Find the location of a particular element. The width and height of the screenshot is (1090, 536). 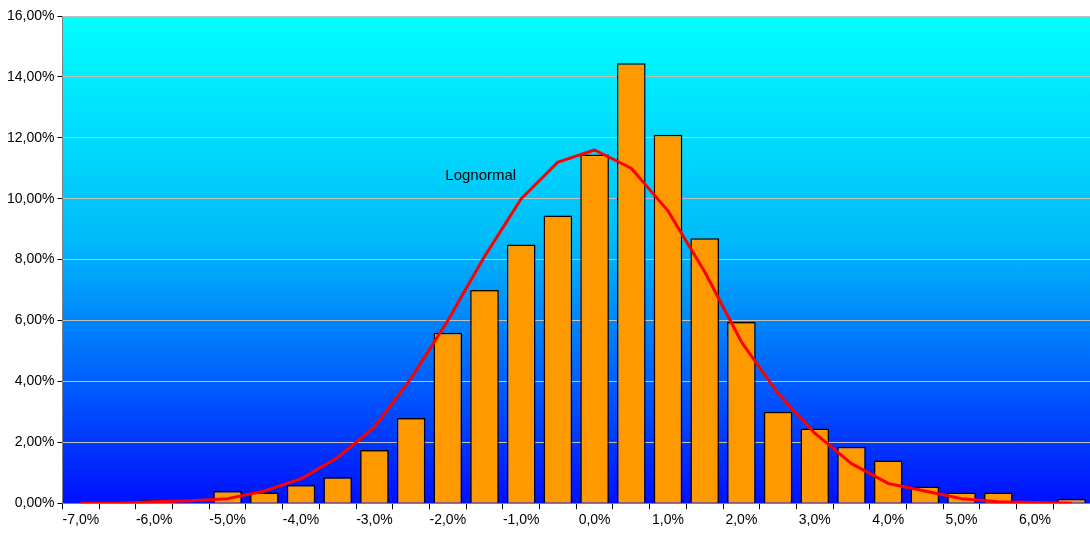

series-label: Lognormal is located at coordinates (481, 175).